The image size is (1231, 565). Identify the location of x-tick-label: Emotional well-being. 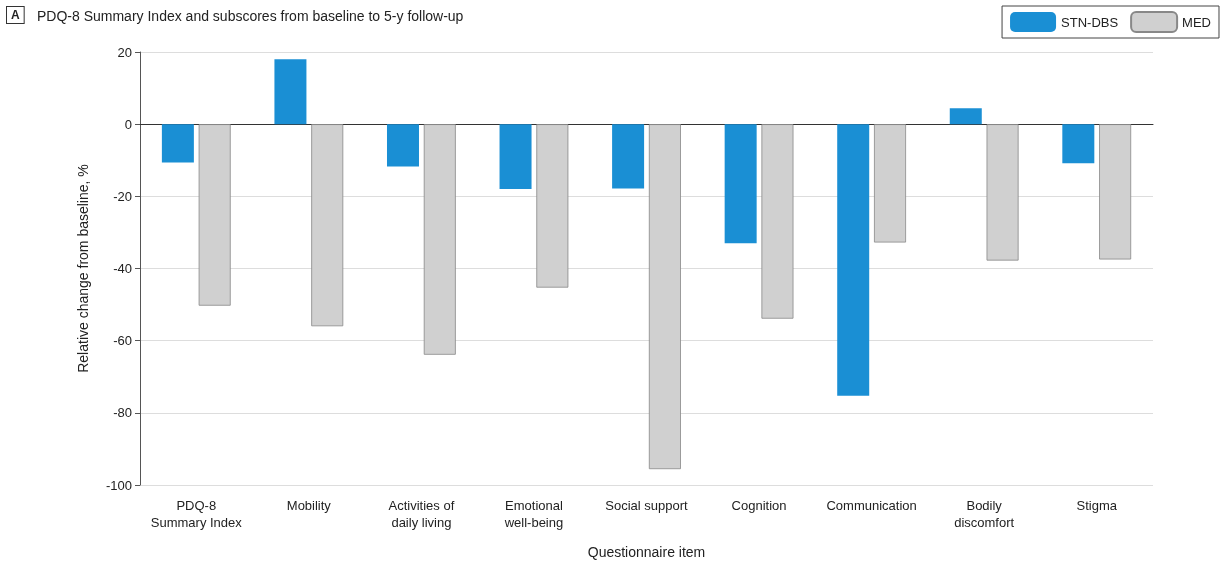
(533, 514).